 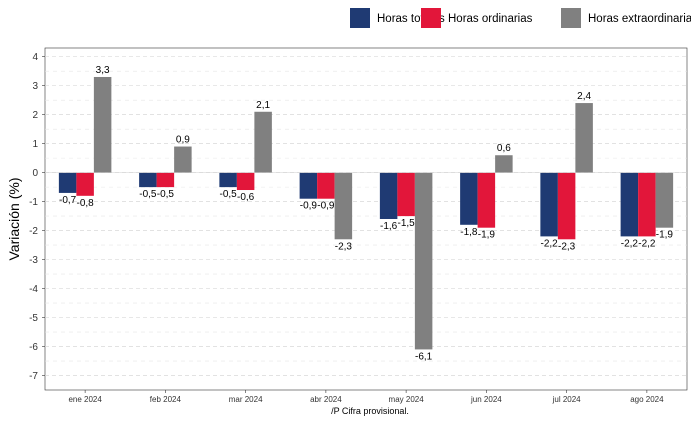 What do you see at coordinates (486, 399) in the screenshot?
I see `x-tick-label: jun 2024` at bounding box center [486, 399].